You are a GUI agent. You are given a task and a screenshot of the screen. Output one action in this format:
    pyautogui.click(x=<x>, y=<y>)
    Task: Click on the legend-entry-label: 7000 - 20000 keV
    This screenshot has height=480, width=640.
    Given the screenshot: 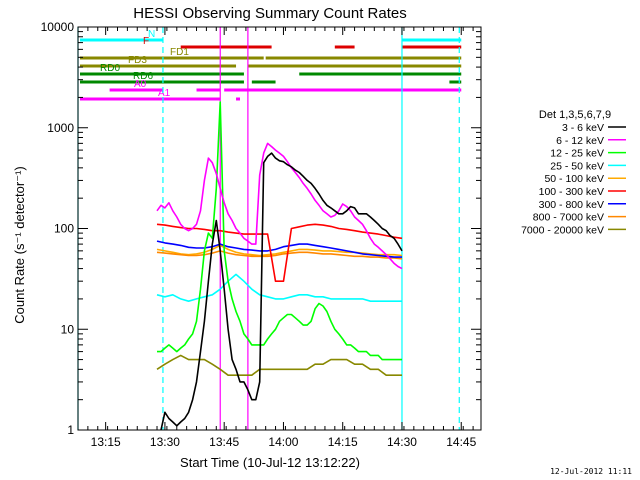 What is the action you would take?
    pyautogui.click(x=562, y=230)
    